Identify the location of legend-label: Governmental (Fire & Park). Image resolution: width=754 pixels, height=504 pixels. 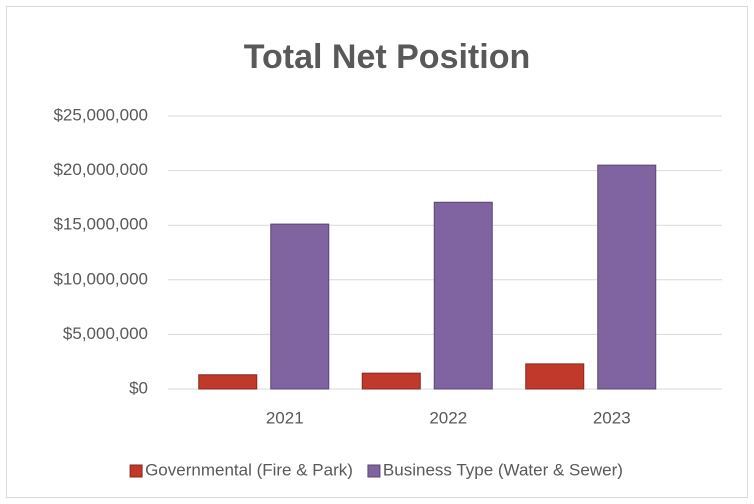
(249, 469).